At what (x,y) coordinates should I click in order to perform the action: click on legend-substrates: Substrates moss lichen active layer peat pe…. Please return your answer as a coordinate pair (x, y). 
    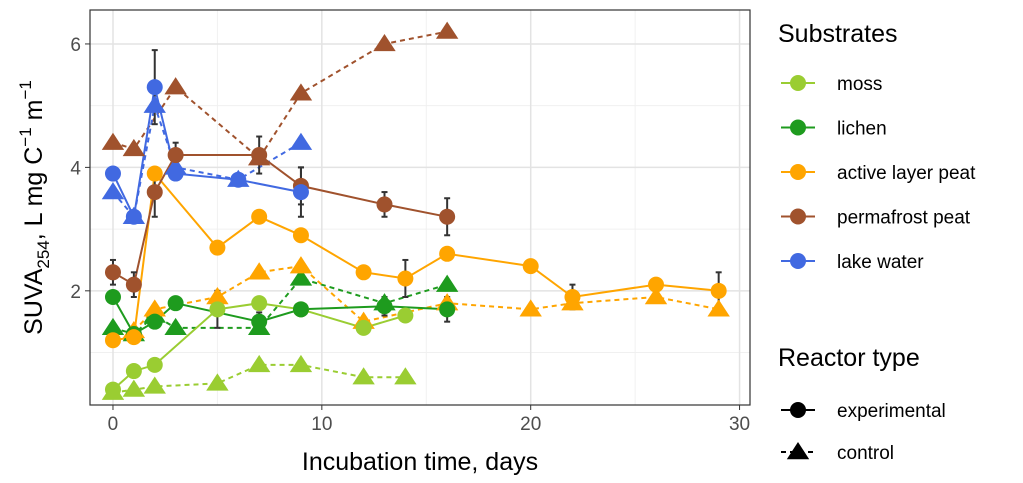
    Looking at the image, I should click on (877, 146).